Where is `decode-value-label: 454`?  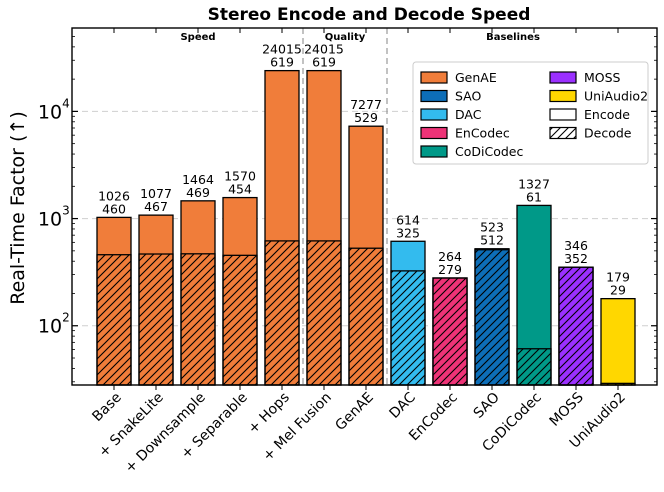
decode-value-label: 454 is located at coordinates (240, 189).